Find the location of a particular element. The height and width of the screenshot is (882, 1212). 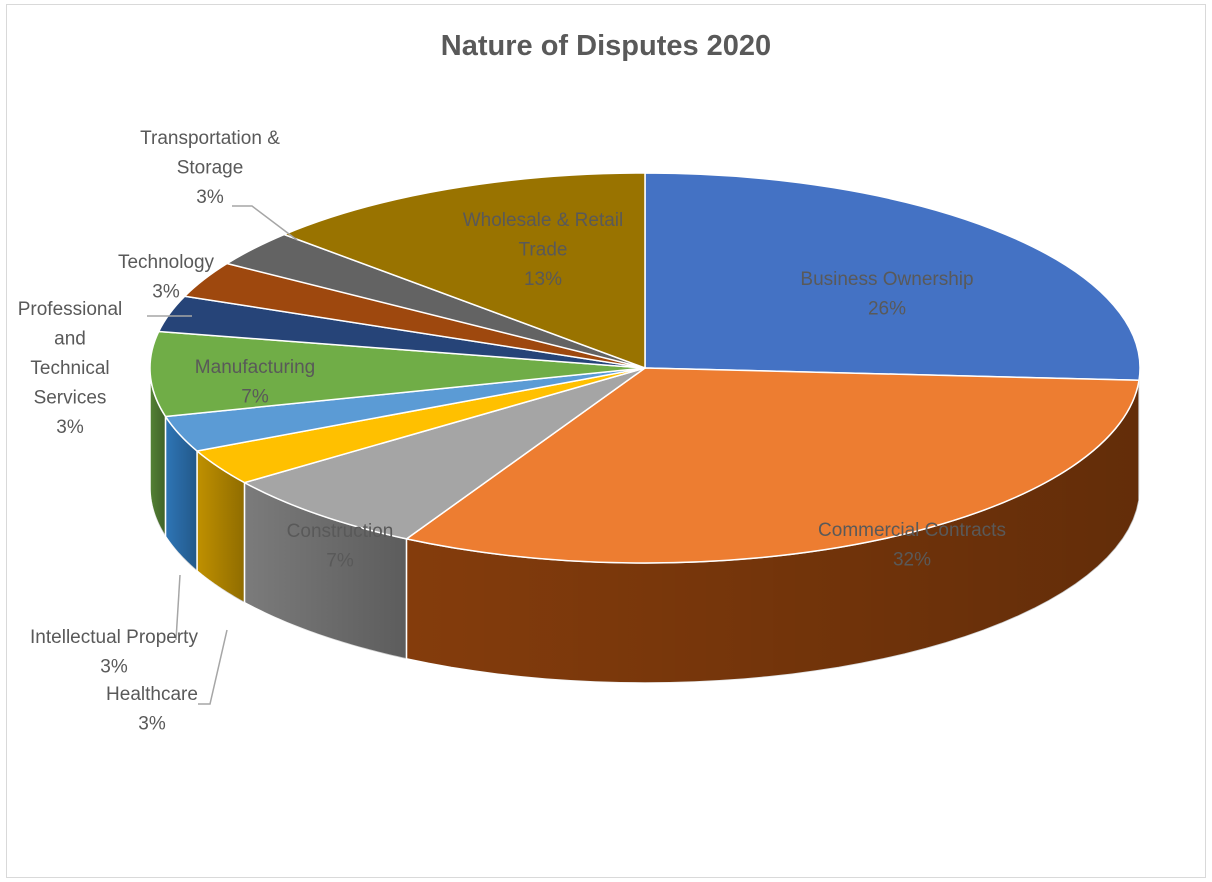

data-label-transportation-and-storage: Transportation & Storage 3% is located at coordinates (210, 168).